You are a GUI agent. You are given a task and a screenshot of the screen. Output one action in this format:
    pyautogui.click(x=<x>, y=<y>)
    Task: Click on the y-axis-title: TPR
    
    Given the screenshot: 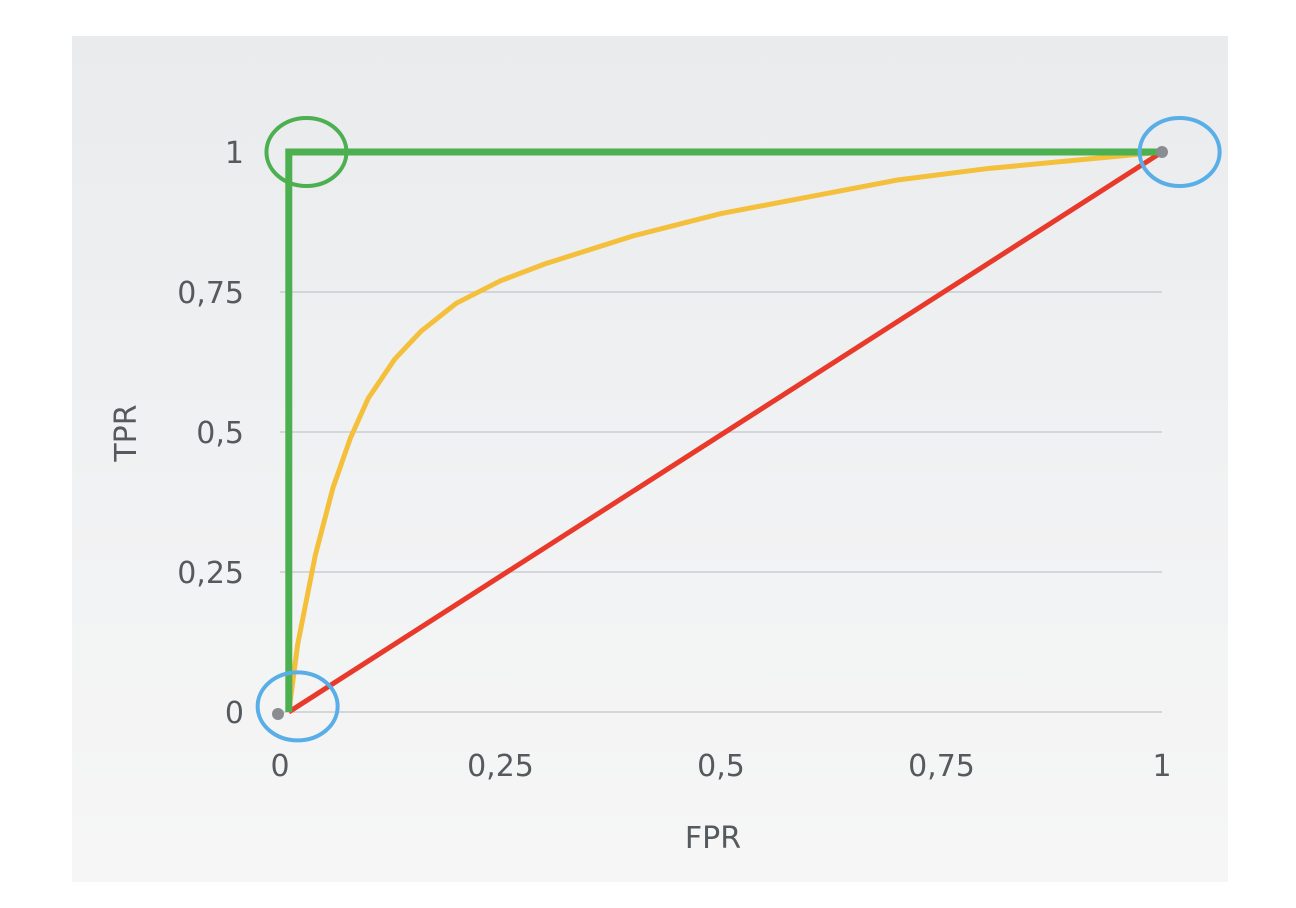 What is the action you would take?
    pyautogui.click(x=126, y=433)
    